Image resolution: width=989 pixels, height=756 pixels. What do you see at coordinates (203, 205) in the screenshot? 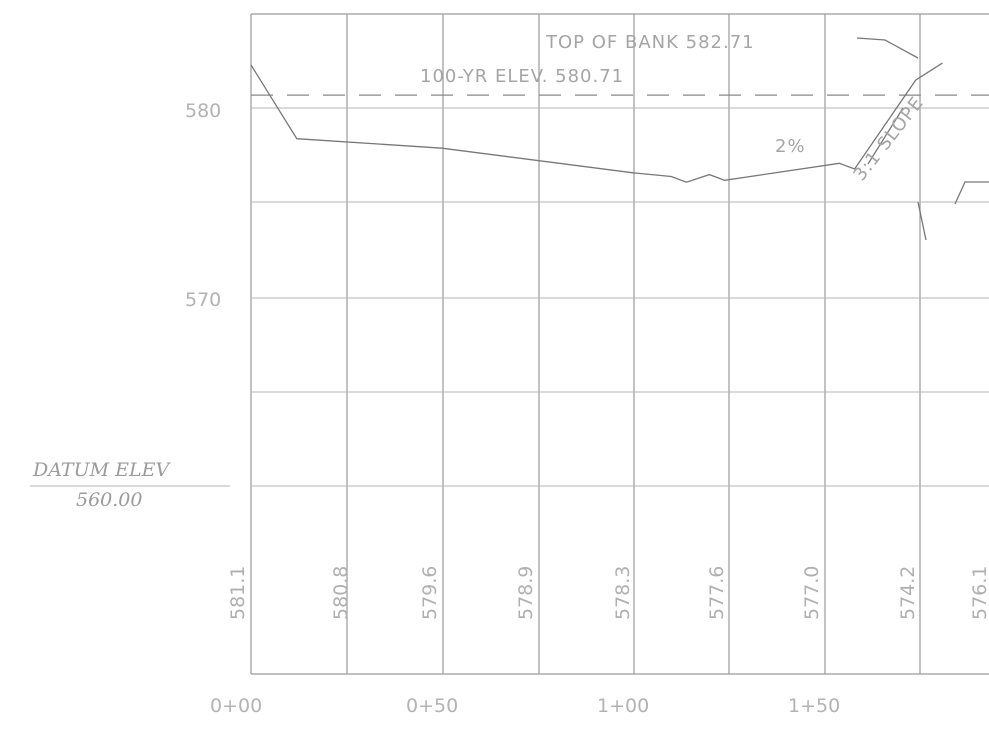
I see `y-axis-labels: 580 570` at bounding box center [203, 205].